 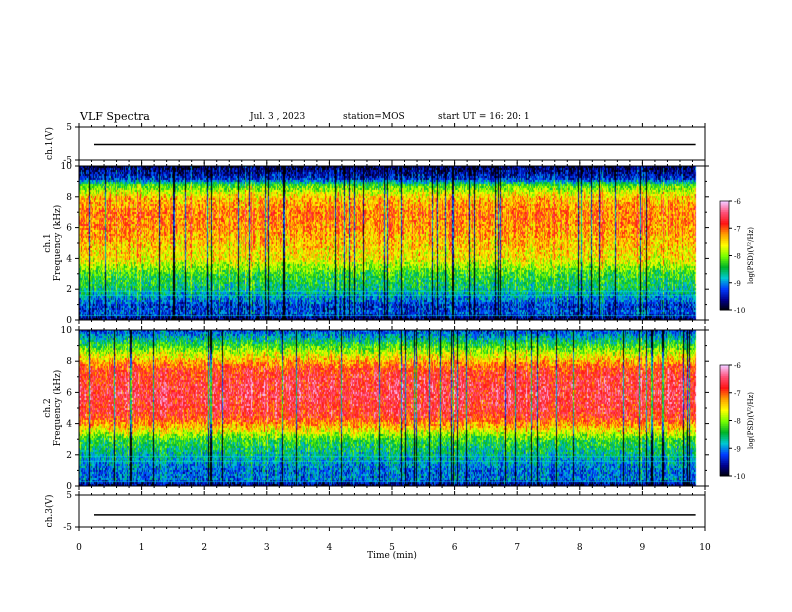 What do you see at coordinates (67, 528) in the screenshot?
I see `ytick-label: -5` at bounding box center [67, 528].